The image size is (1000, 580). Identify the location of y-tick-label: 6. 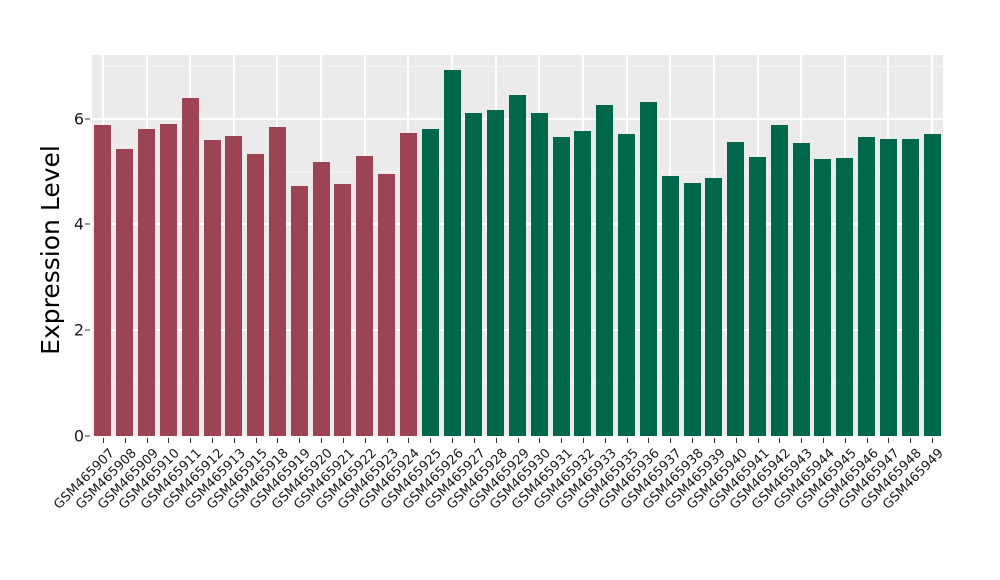
(78, 118).